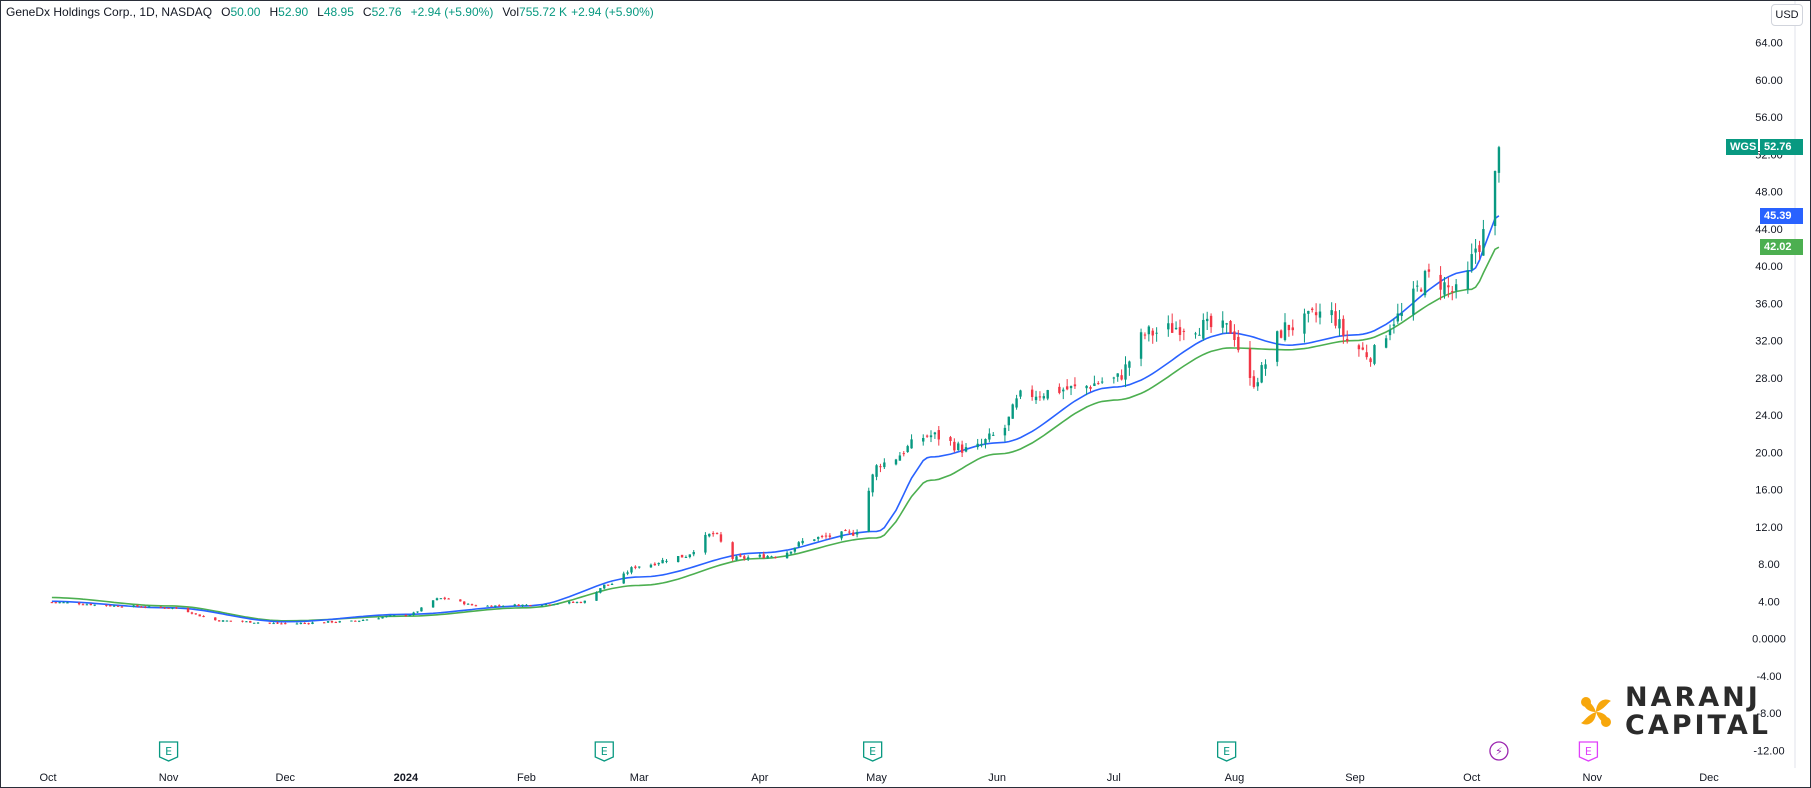 This screenshot has width=1811, height=788. Describe the element at coordinates (1769, 230) in the screenshot. I see `price-axis-tick: 44.00` at that location.